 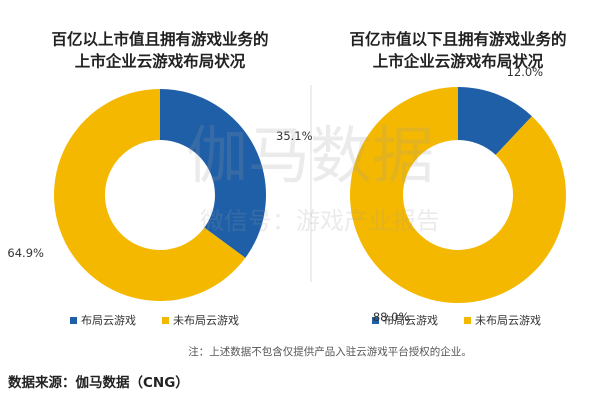 What do you see at coordinates (159, 39) in the screenshot?
I see `chart-title: 百亿以上市值且拥有游戏业务的` at bounding box center [159, 39].